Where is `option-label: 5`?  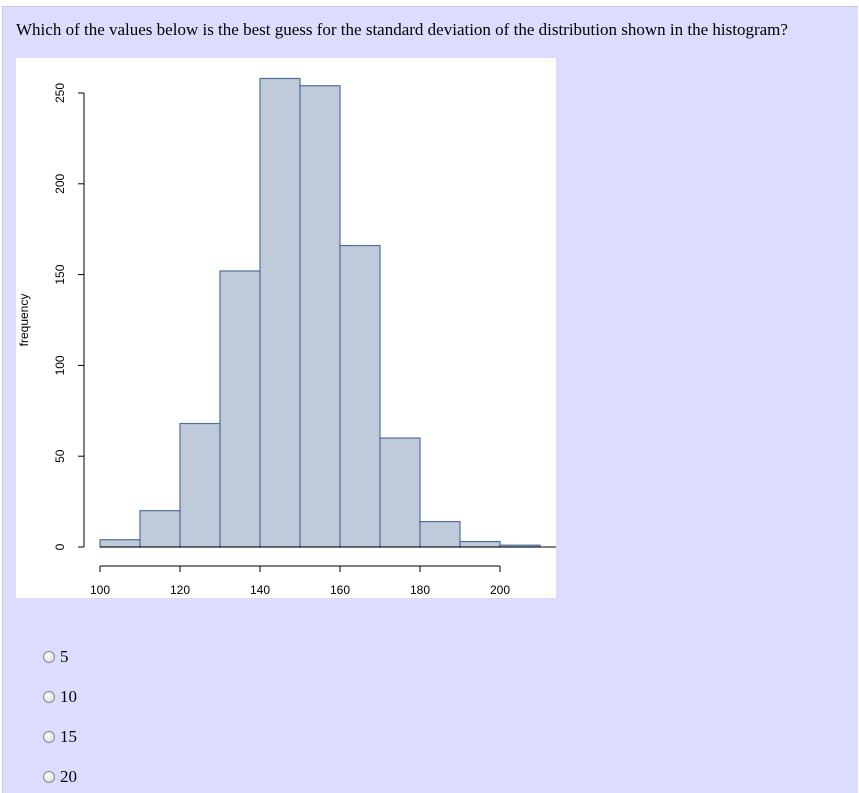 option-label: 5 is located at coordinates (64, 656).